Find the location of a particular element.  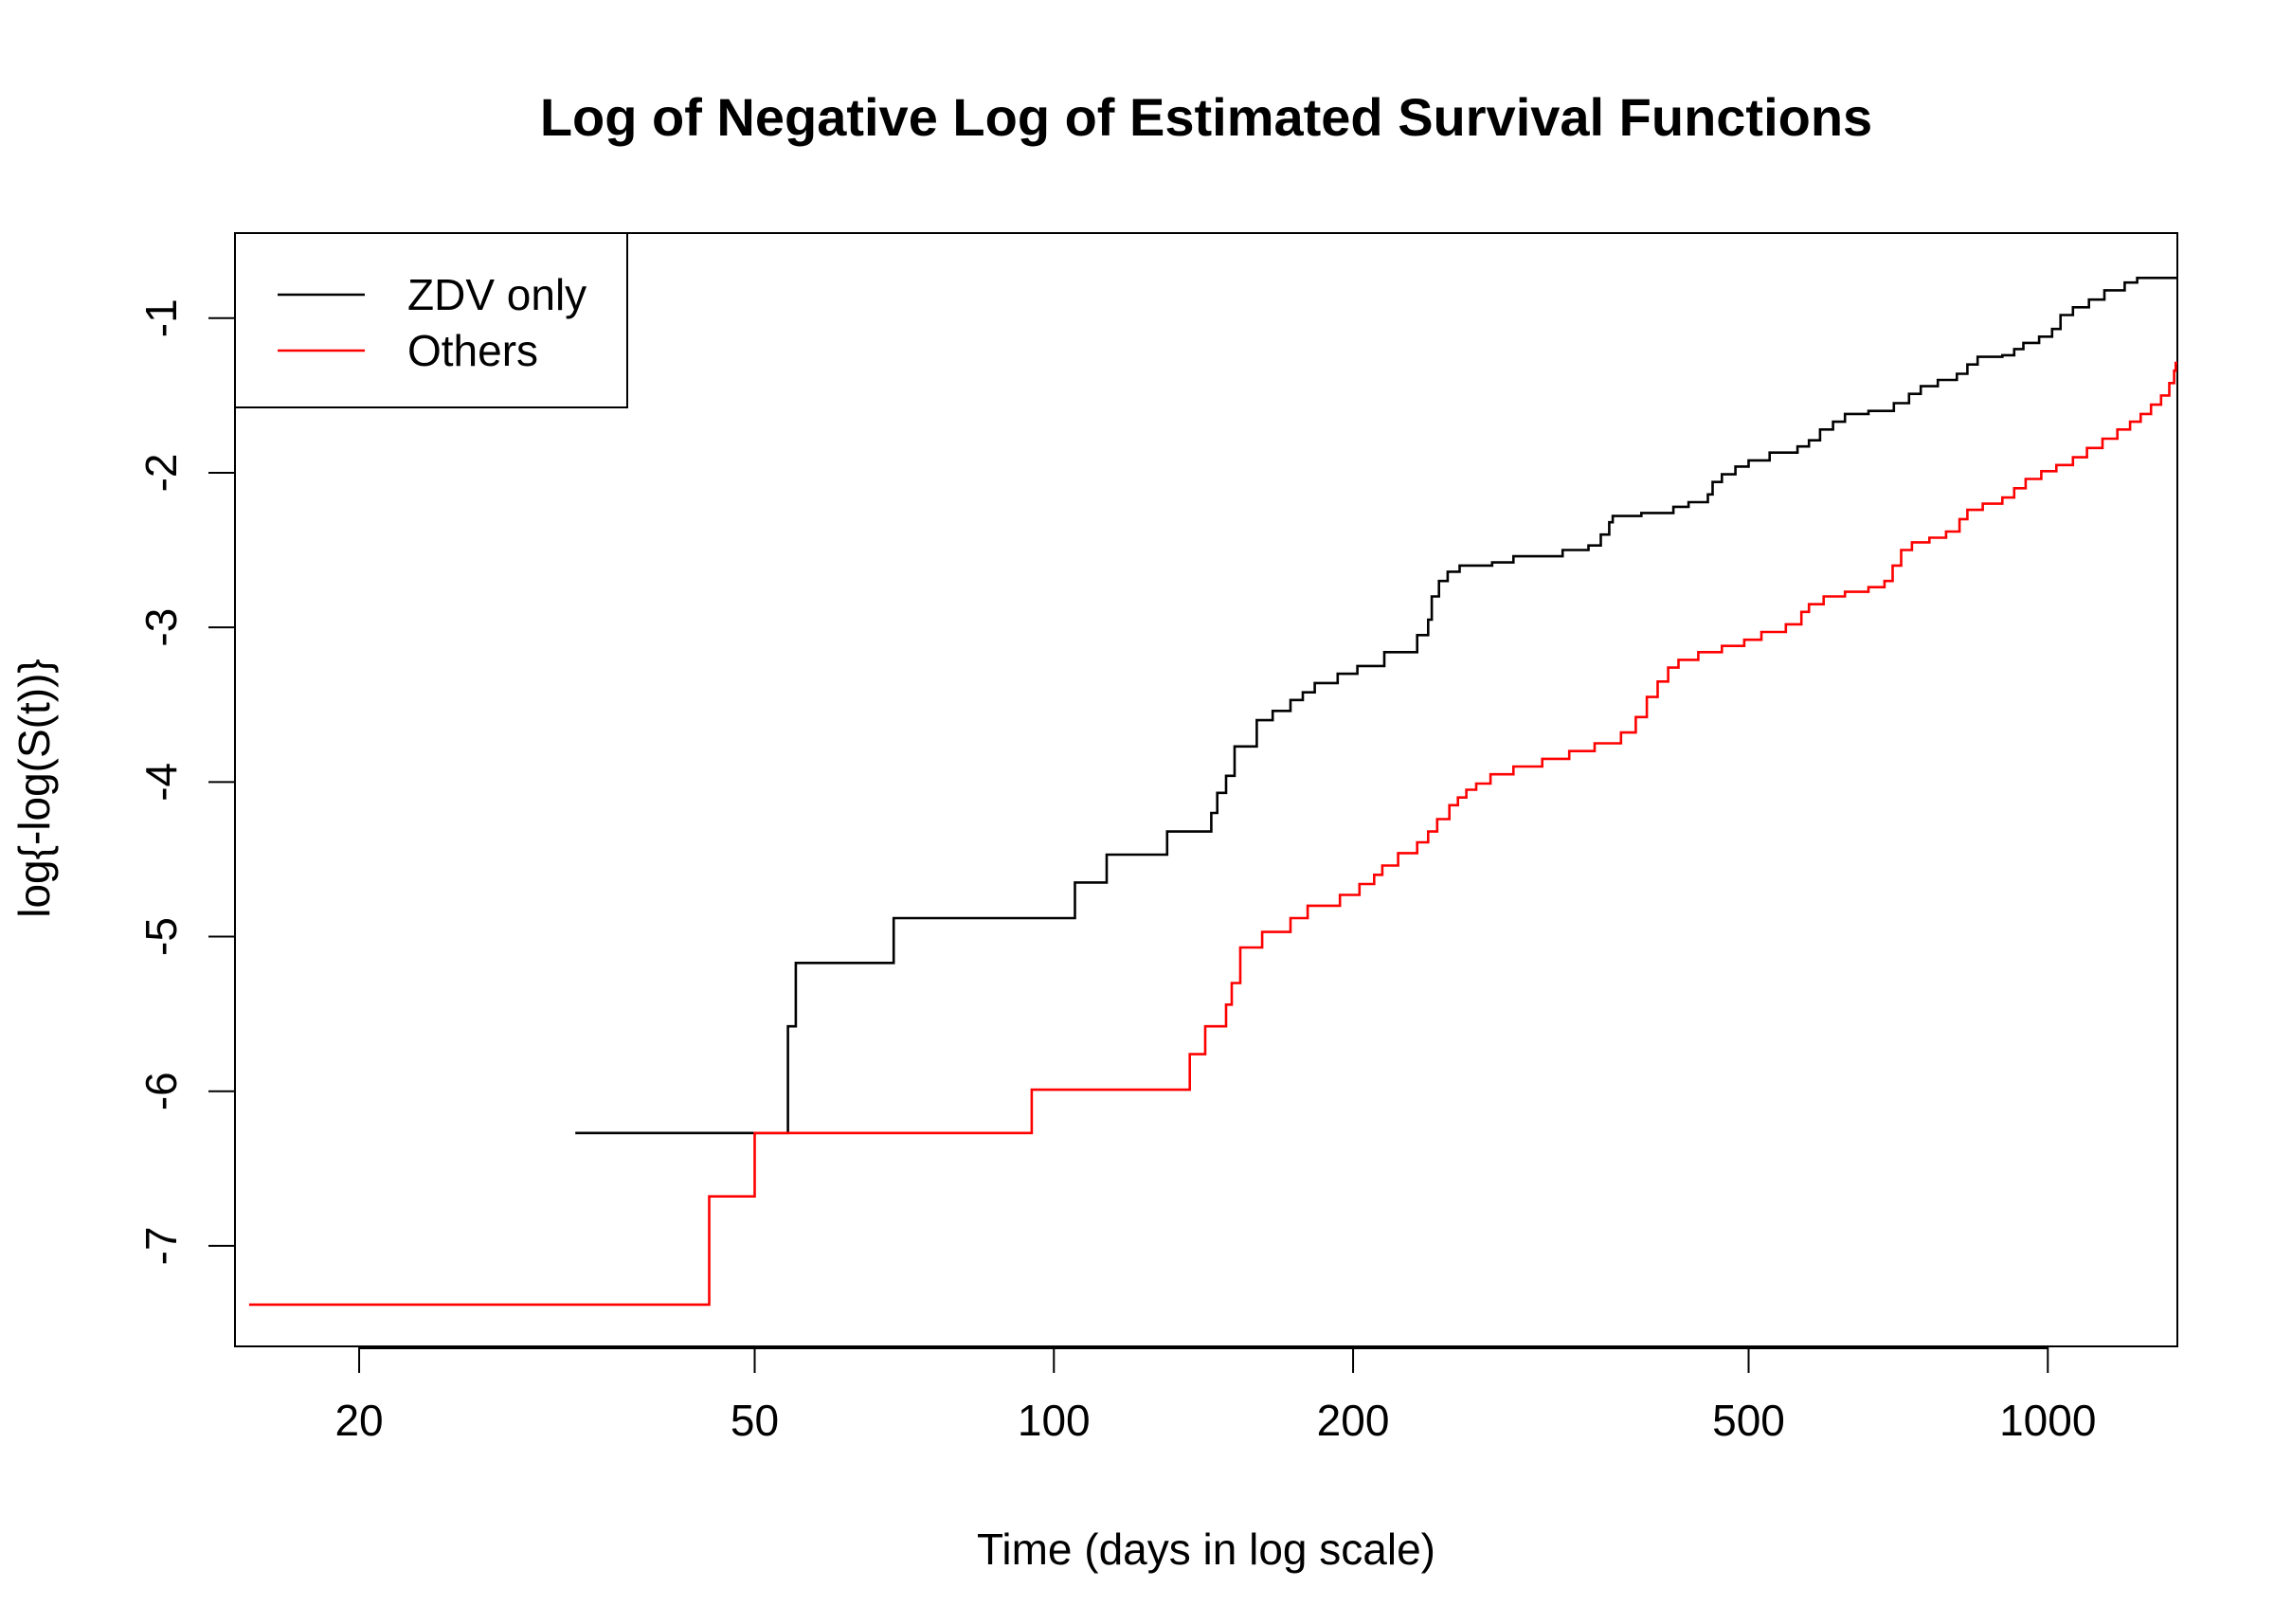

y-tick-label: -2 is located at coordinates (161, 472).